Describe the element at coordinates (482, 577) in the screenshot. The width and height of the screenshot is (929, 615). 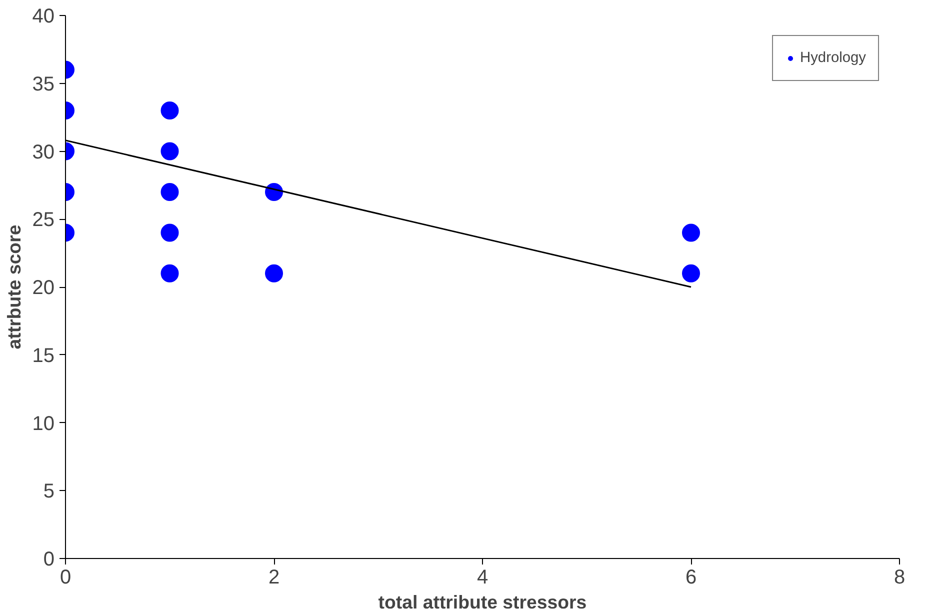
I see `x-tick-label: 4` at that location.